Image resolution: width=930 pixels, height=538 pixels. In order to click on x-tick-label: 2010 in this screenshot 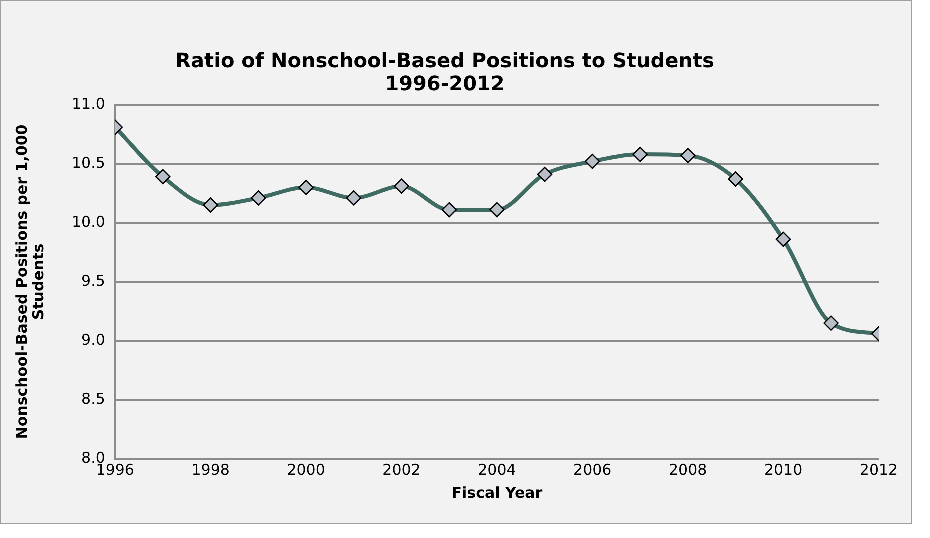, I will do `click(783, 469)`.